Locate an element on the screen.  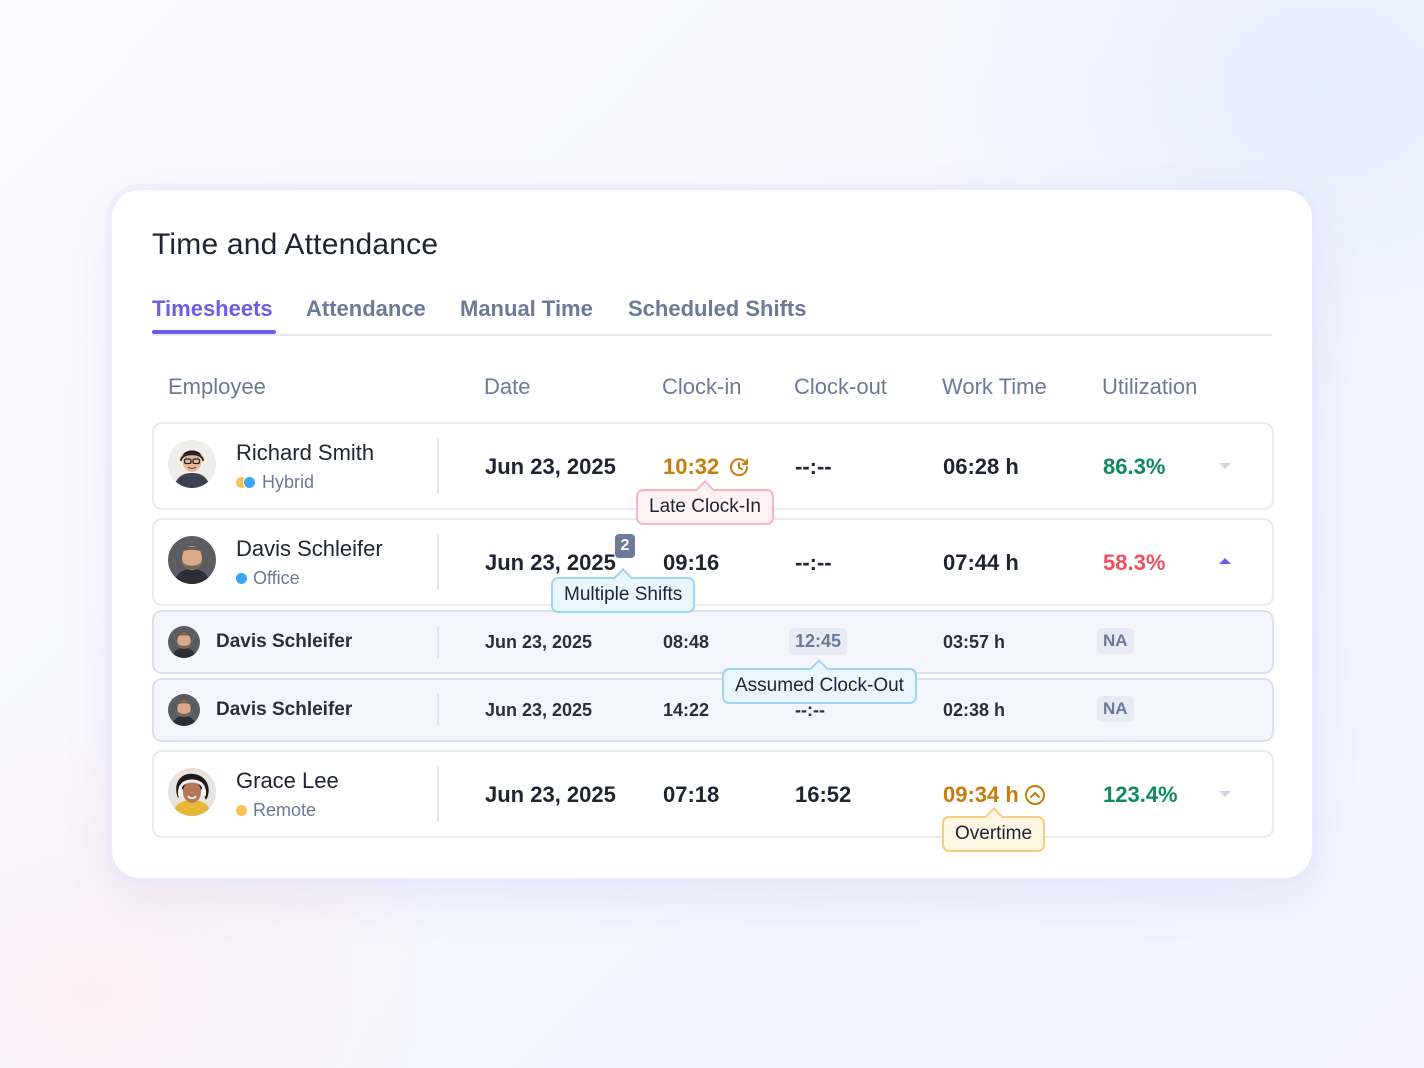
assumed-clock-out-tooltip: Assumed Clock-Out is located at coordinates (819, 686).